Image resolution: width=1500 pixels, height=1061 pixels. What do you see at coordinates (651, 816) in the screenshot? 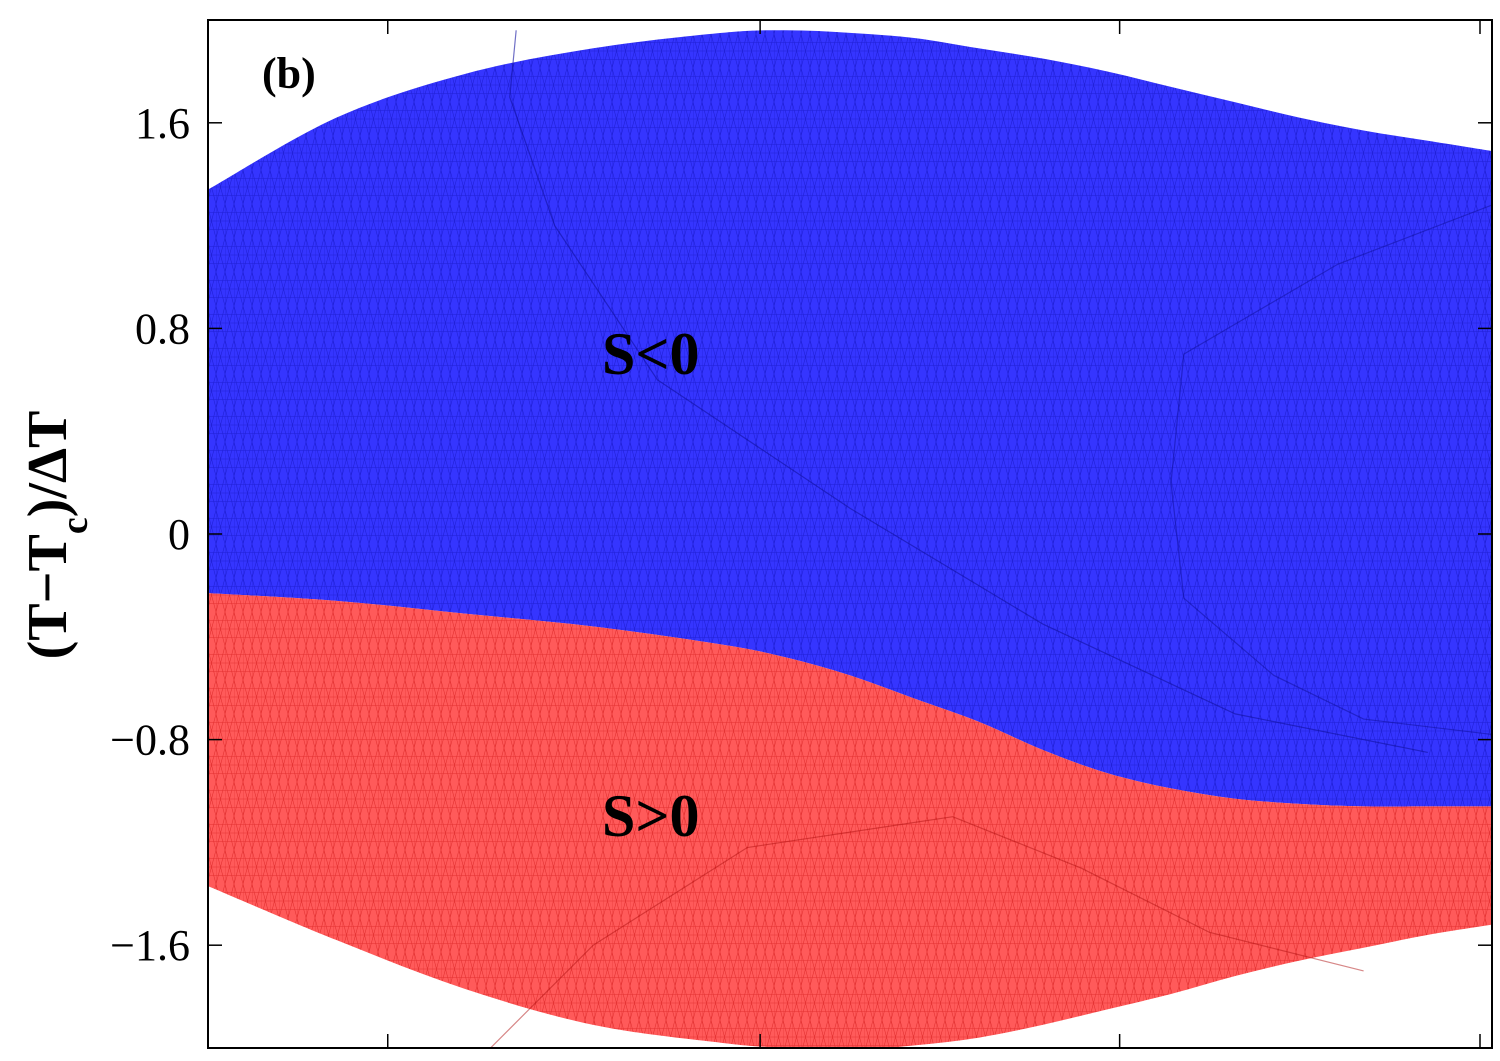
I see `region-label-positive: S>0` at bounding box center [651, 816].